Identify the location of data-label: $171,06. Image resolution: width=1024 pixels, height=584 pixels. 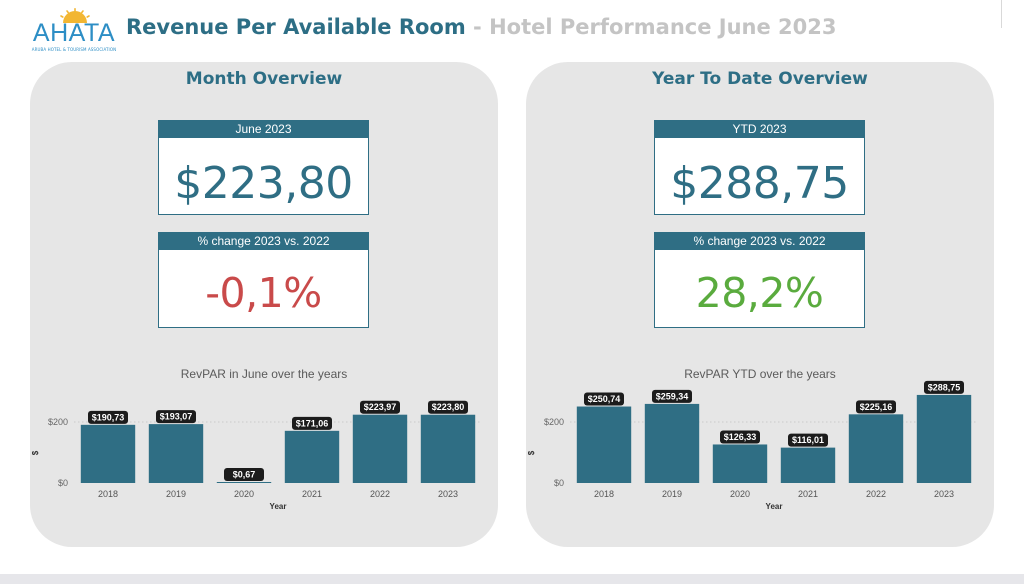
(312, 423).